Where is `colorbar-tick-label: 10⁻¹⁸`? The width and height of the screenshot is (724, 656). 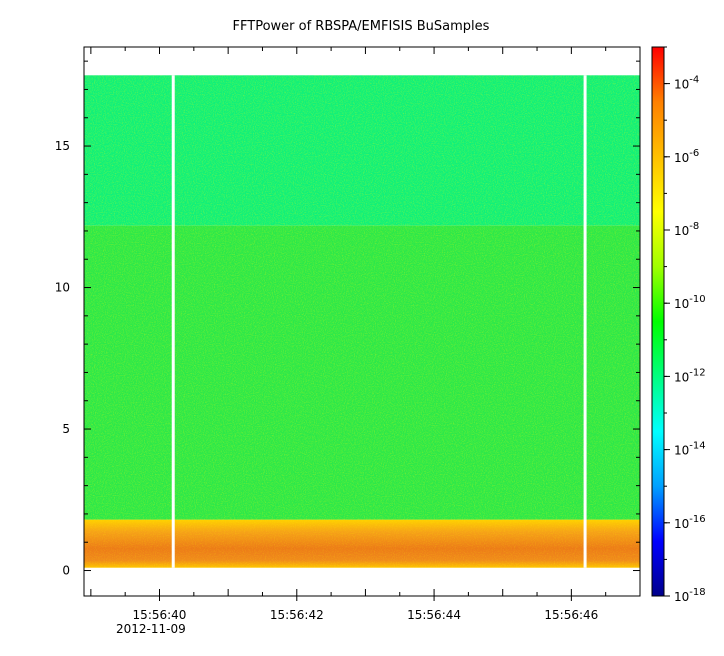
colorbar-tick-label: 10⁻¹⁸ is located at coordinates (690, 595).